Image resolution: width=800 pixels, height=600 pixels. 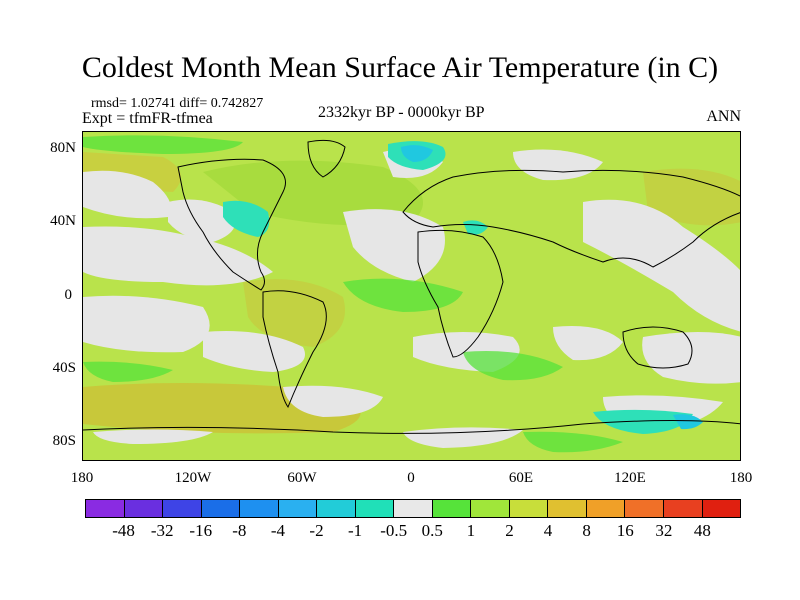 What do you see at coordinates (625, 530) in the screenshot?
I see `colorbar-label: 16` at bounding box center [625, 530].